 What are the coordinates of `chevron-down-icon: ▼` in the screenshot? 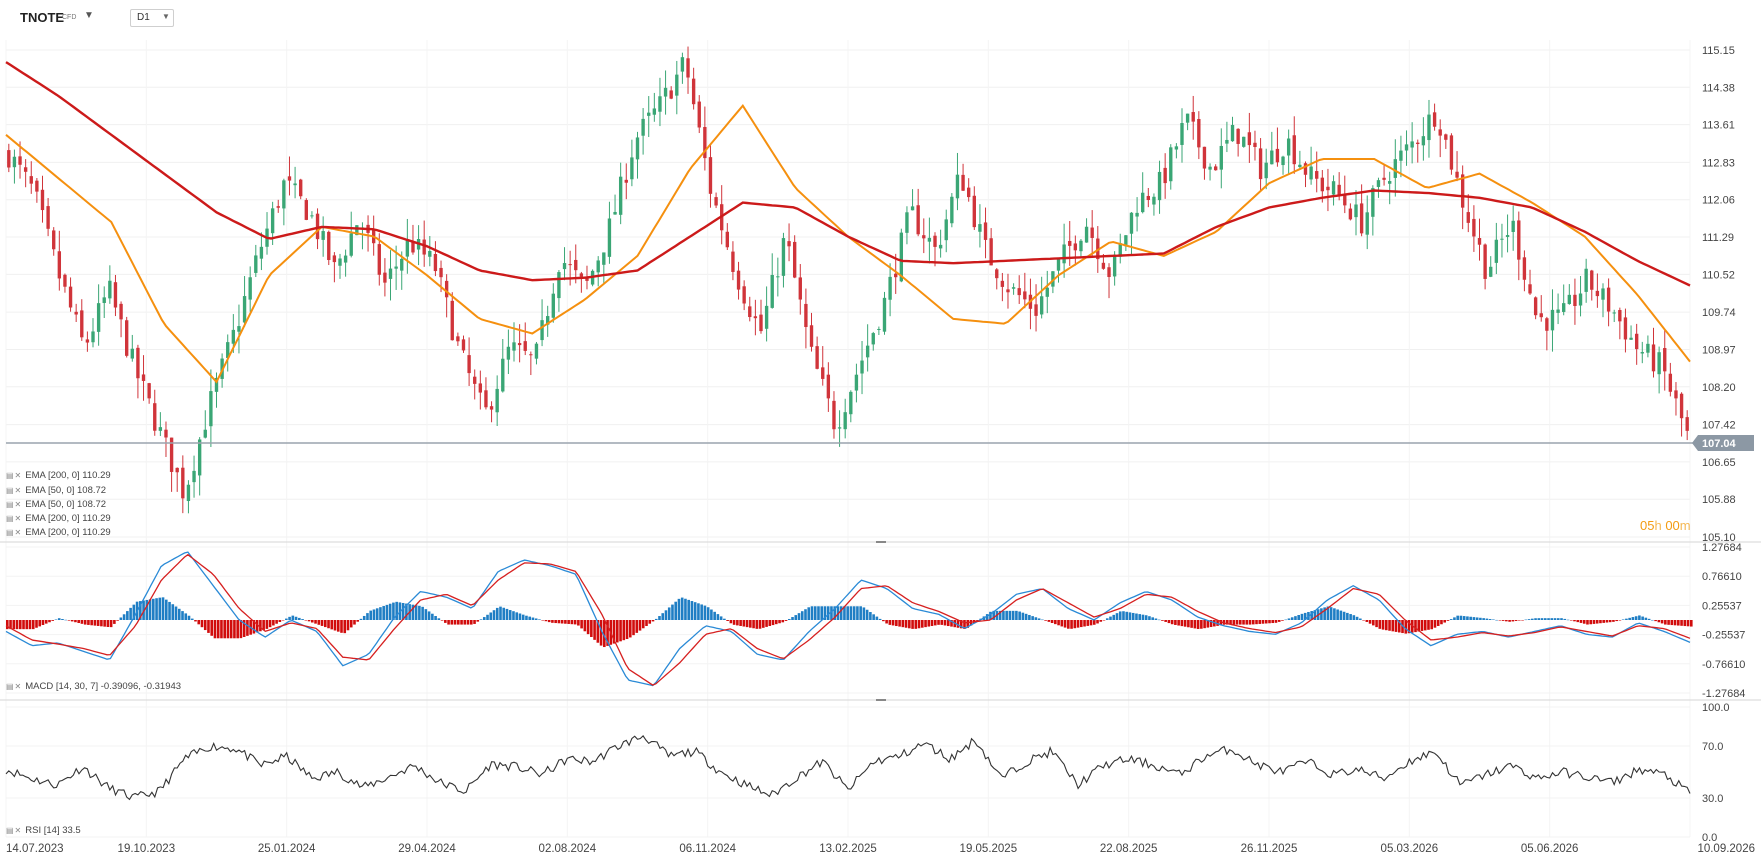 It's located at (89, 15).